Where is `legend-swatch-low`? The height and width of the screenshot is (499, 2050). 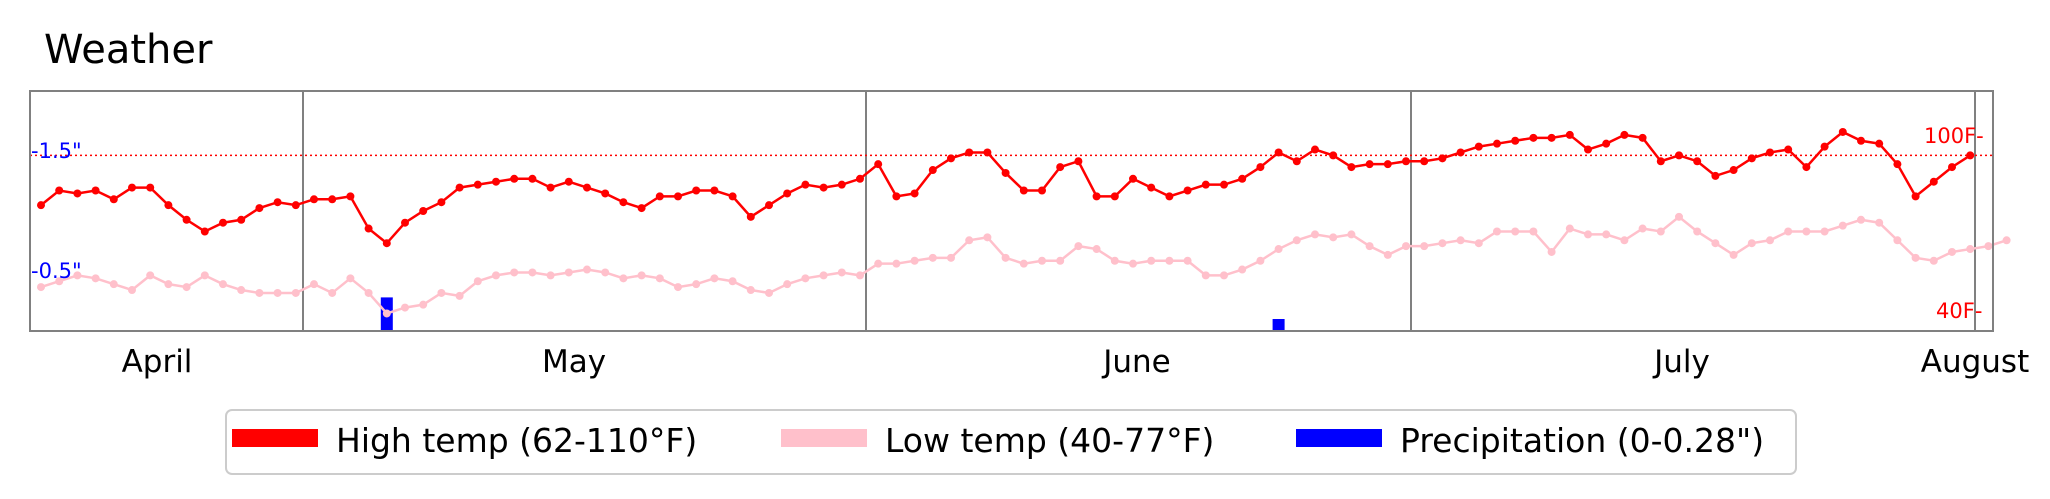 legend-swatch-low is located at coordinates (824, 438).